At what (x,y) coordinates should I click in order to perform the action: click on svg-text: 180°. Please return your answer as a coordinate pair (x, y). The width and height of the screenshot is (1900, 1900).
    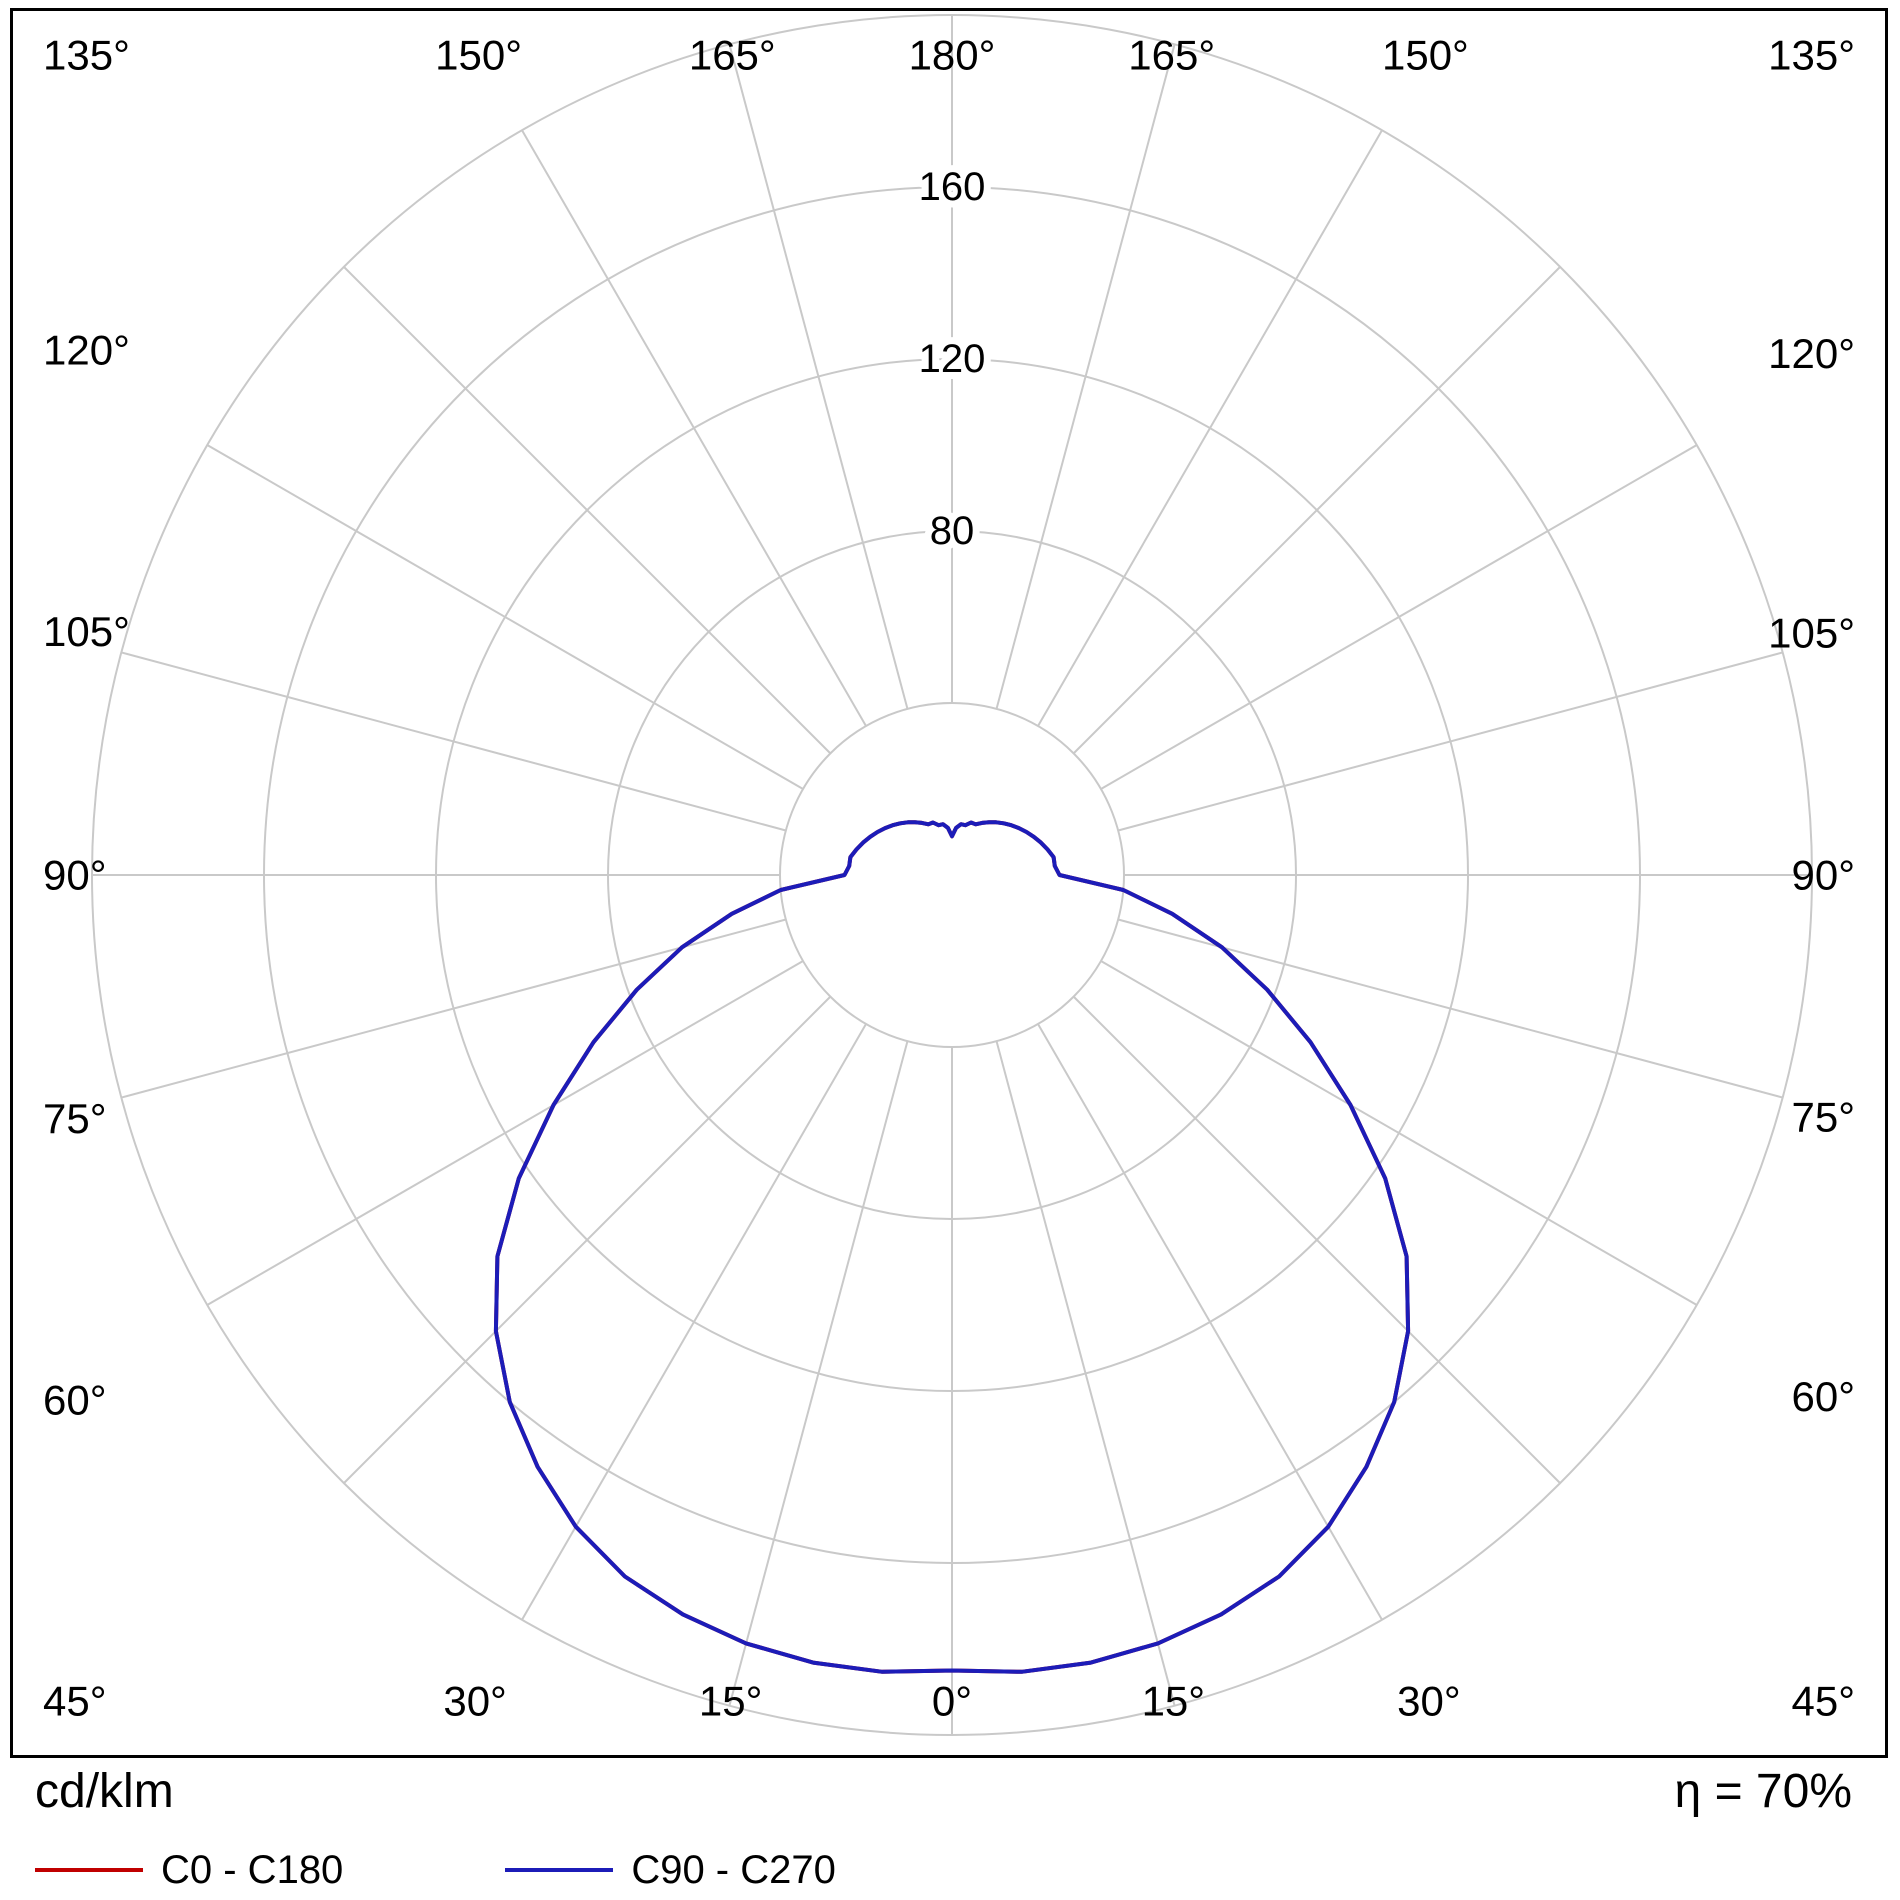
    Looking at the image, I should click on (952, 55).